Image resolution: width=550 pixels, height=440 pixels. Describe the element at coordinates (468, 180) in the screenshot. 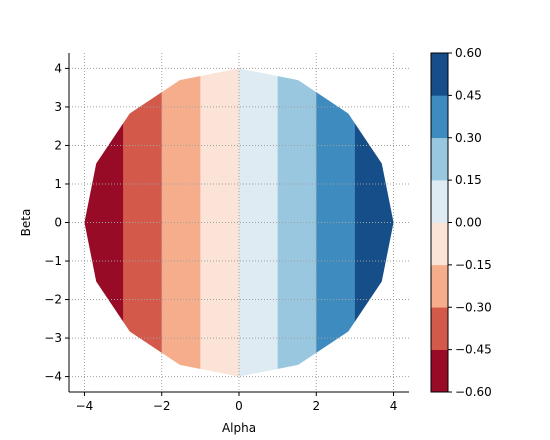

I see `colorbar-tick-label: 0.15` at that location.